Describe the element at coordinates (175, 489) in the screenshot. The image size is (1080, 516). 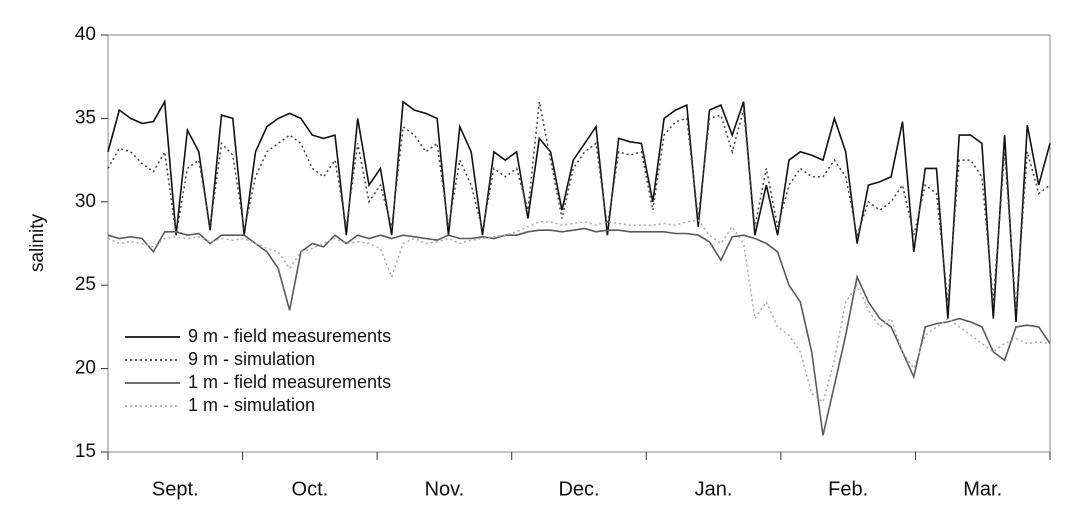
I see `x-tick-label: Sept.` at that location.